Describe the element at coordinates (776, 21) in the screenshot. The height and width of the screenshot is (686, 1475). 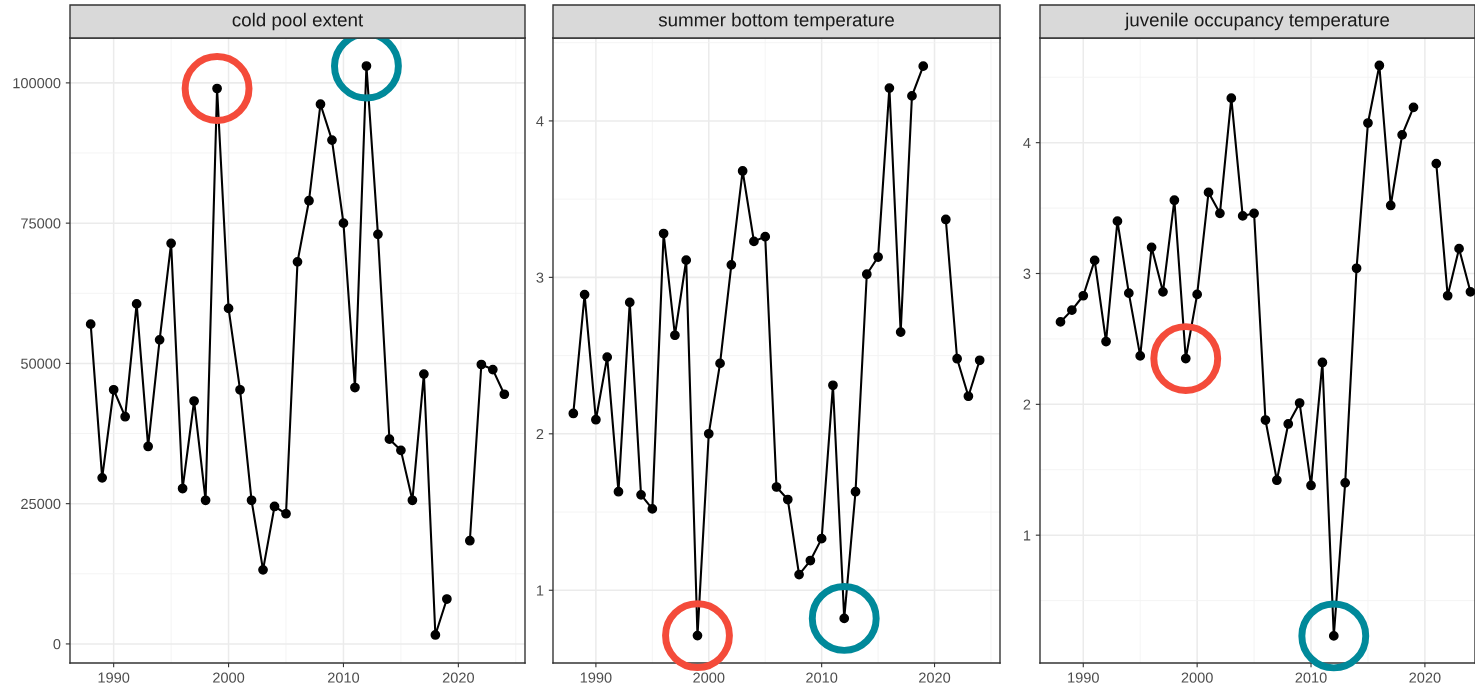
I see `chart-title: summer bottom temperature` at that location.